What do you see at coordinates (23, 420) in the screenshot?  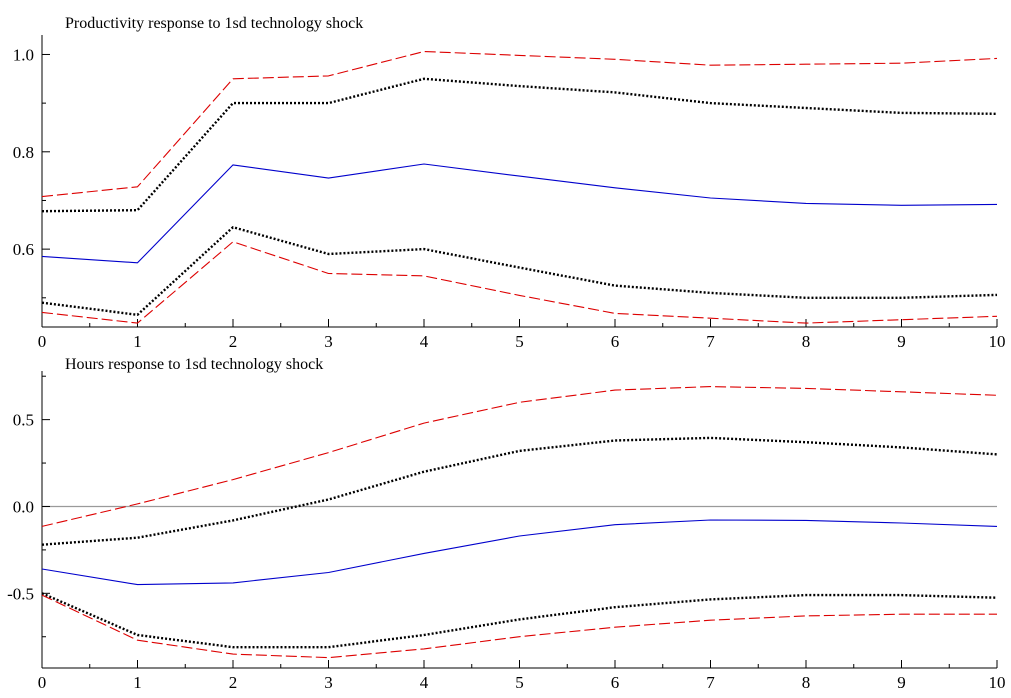 I see `y-tick-label: 0.5` at bounding box center [23, 420].